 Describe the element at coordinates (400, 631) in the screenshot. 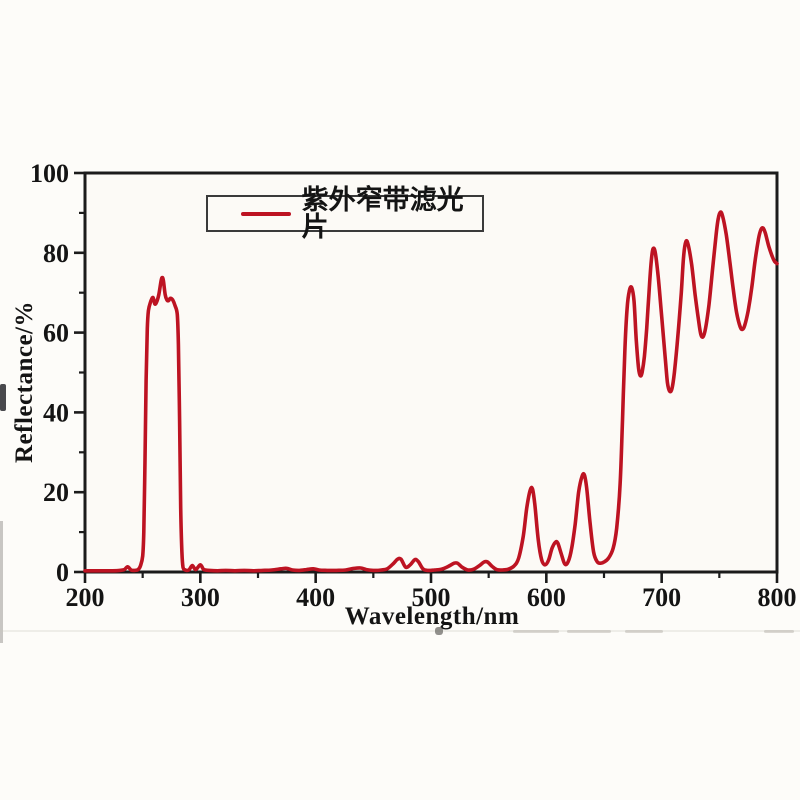

I see `watermark-smudge-line` at that location.